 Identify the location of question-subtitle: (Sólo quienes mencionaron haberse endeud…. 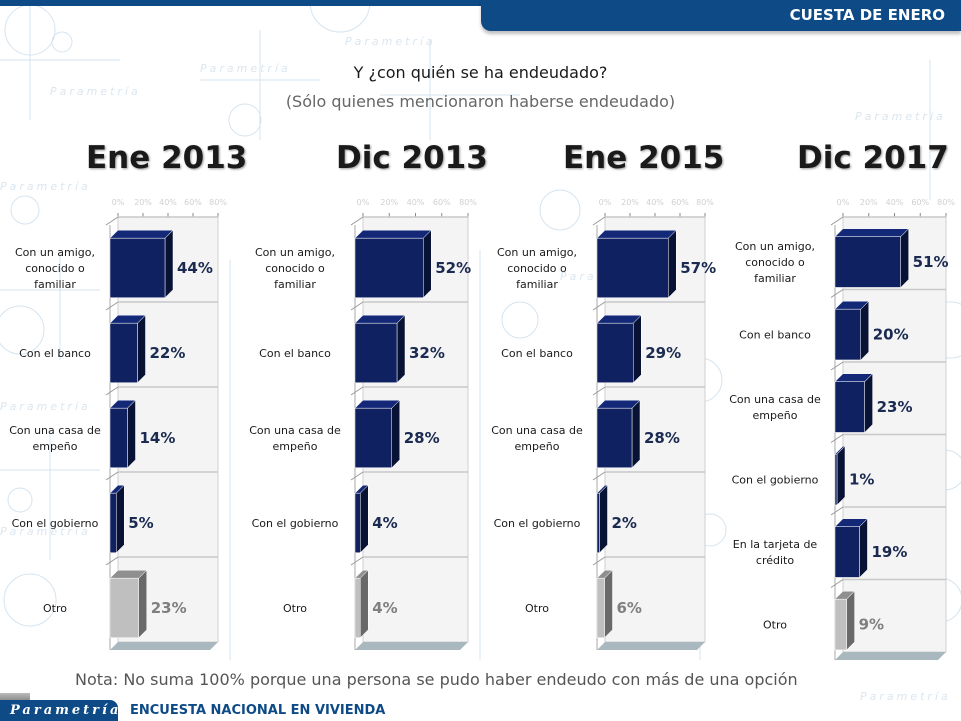
(480, 101).